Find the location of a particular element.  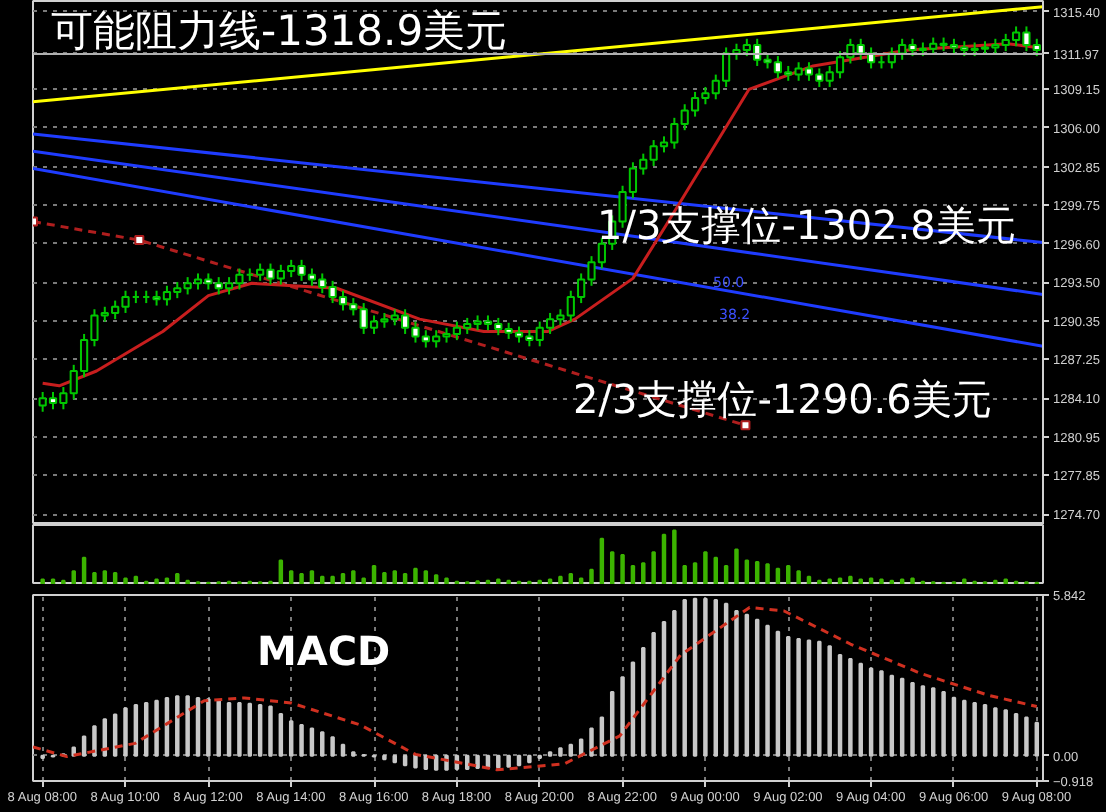

annotation: MACD is located at coordinates (324, 651).